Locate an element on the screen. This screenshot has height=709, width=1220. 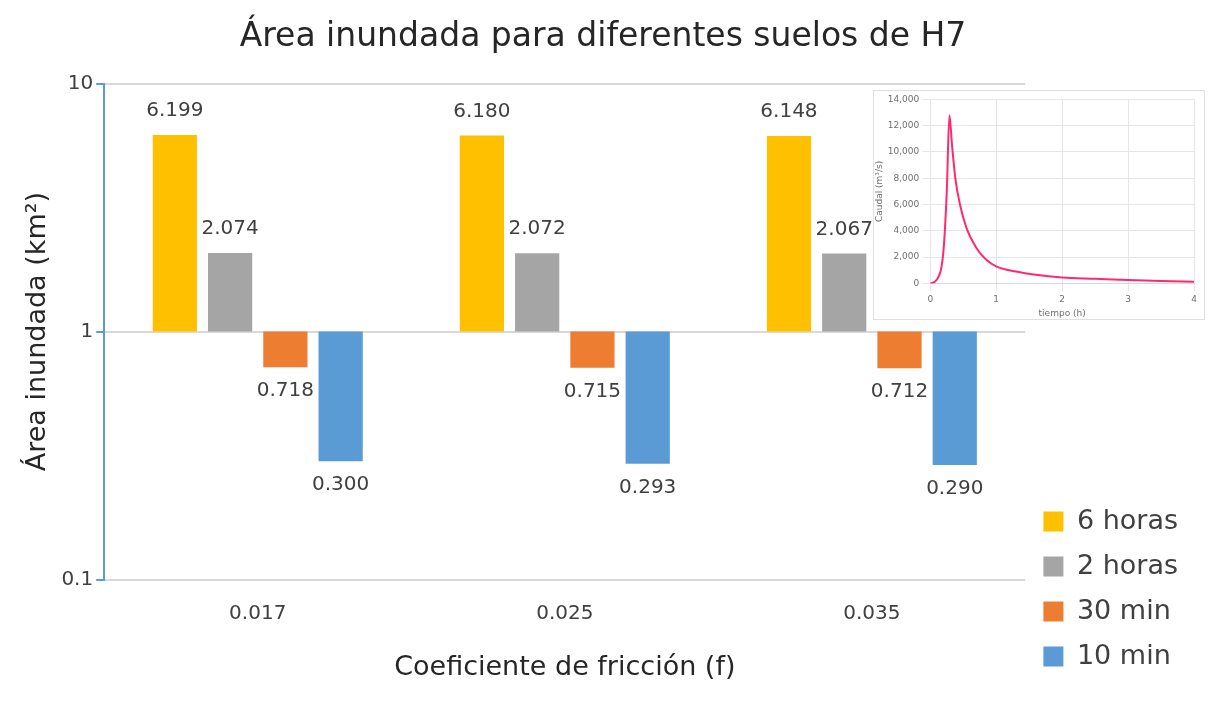
data-label: 0.715 is located at coordinates (592, 389).